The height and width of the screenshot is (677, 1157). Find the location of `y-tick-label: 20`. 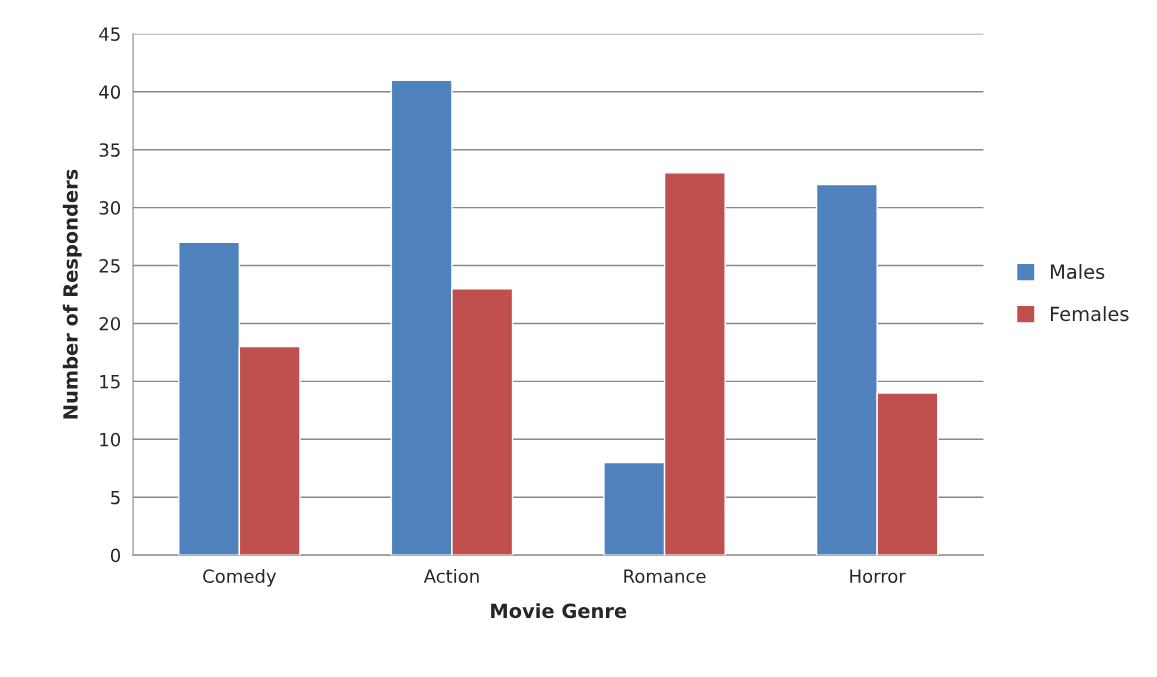

y-tick-label: 20 is located at coordinates (110, 323).